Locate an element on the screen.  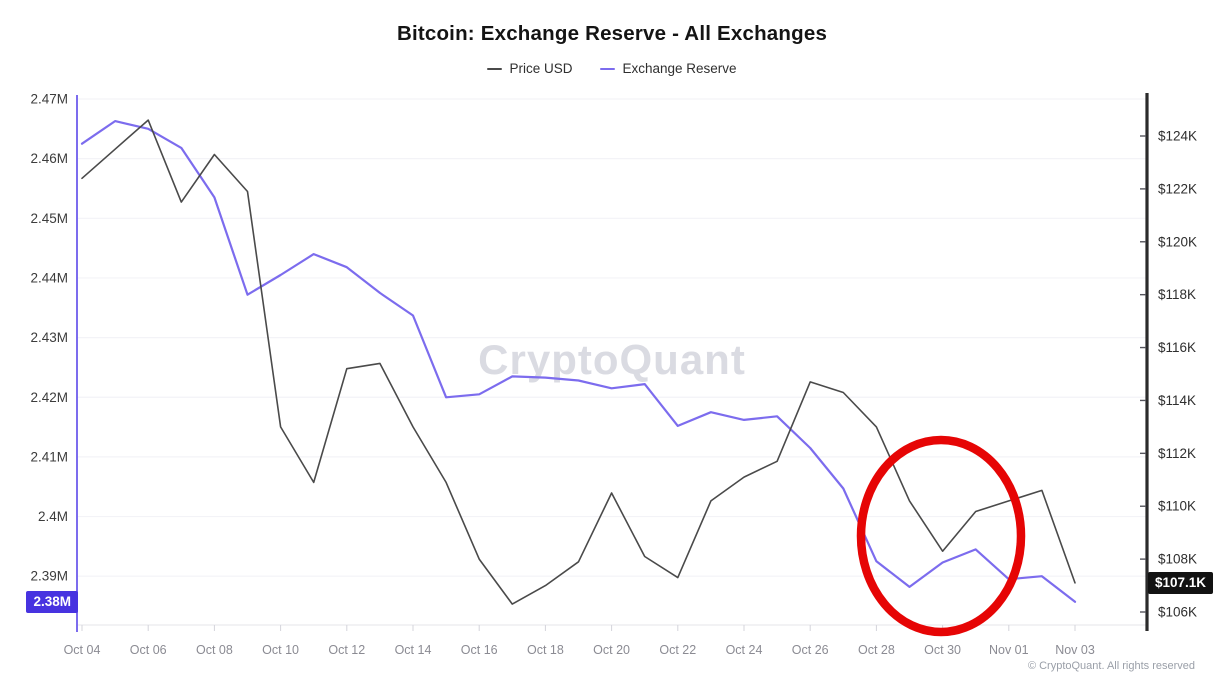
right-axis-tick-label: $114K is located at coordinates (1177, 400).